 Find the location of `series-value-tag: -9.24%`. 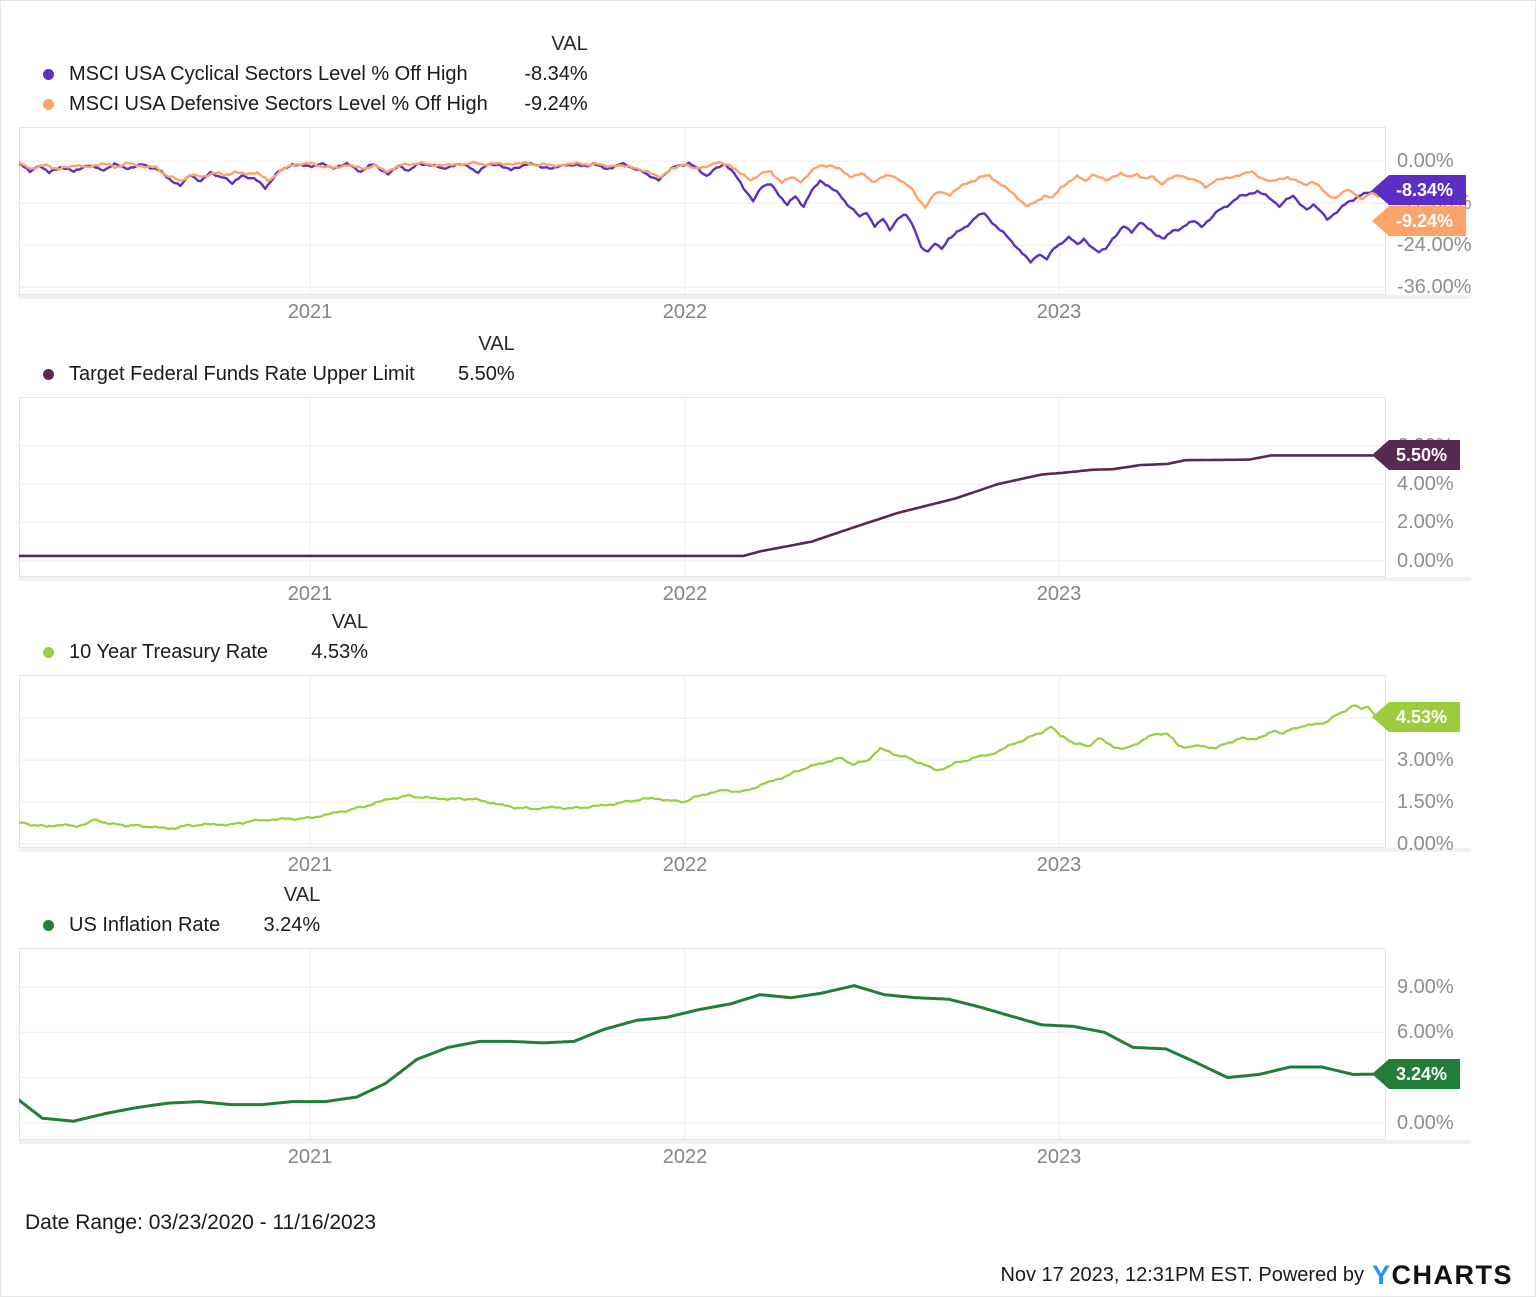

series-value-tag: -9.24% is located at coordinates (1419, 221).